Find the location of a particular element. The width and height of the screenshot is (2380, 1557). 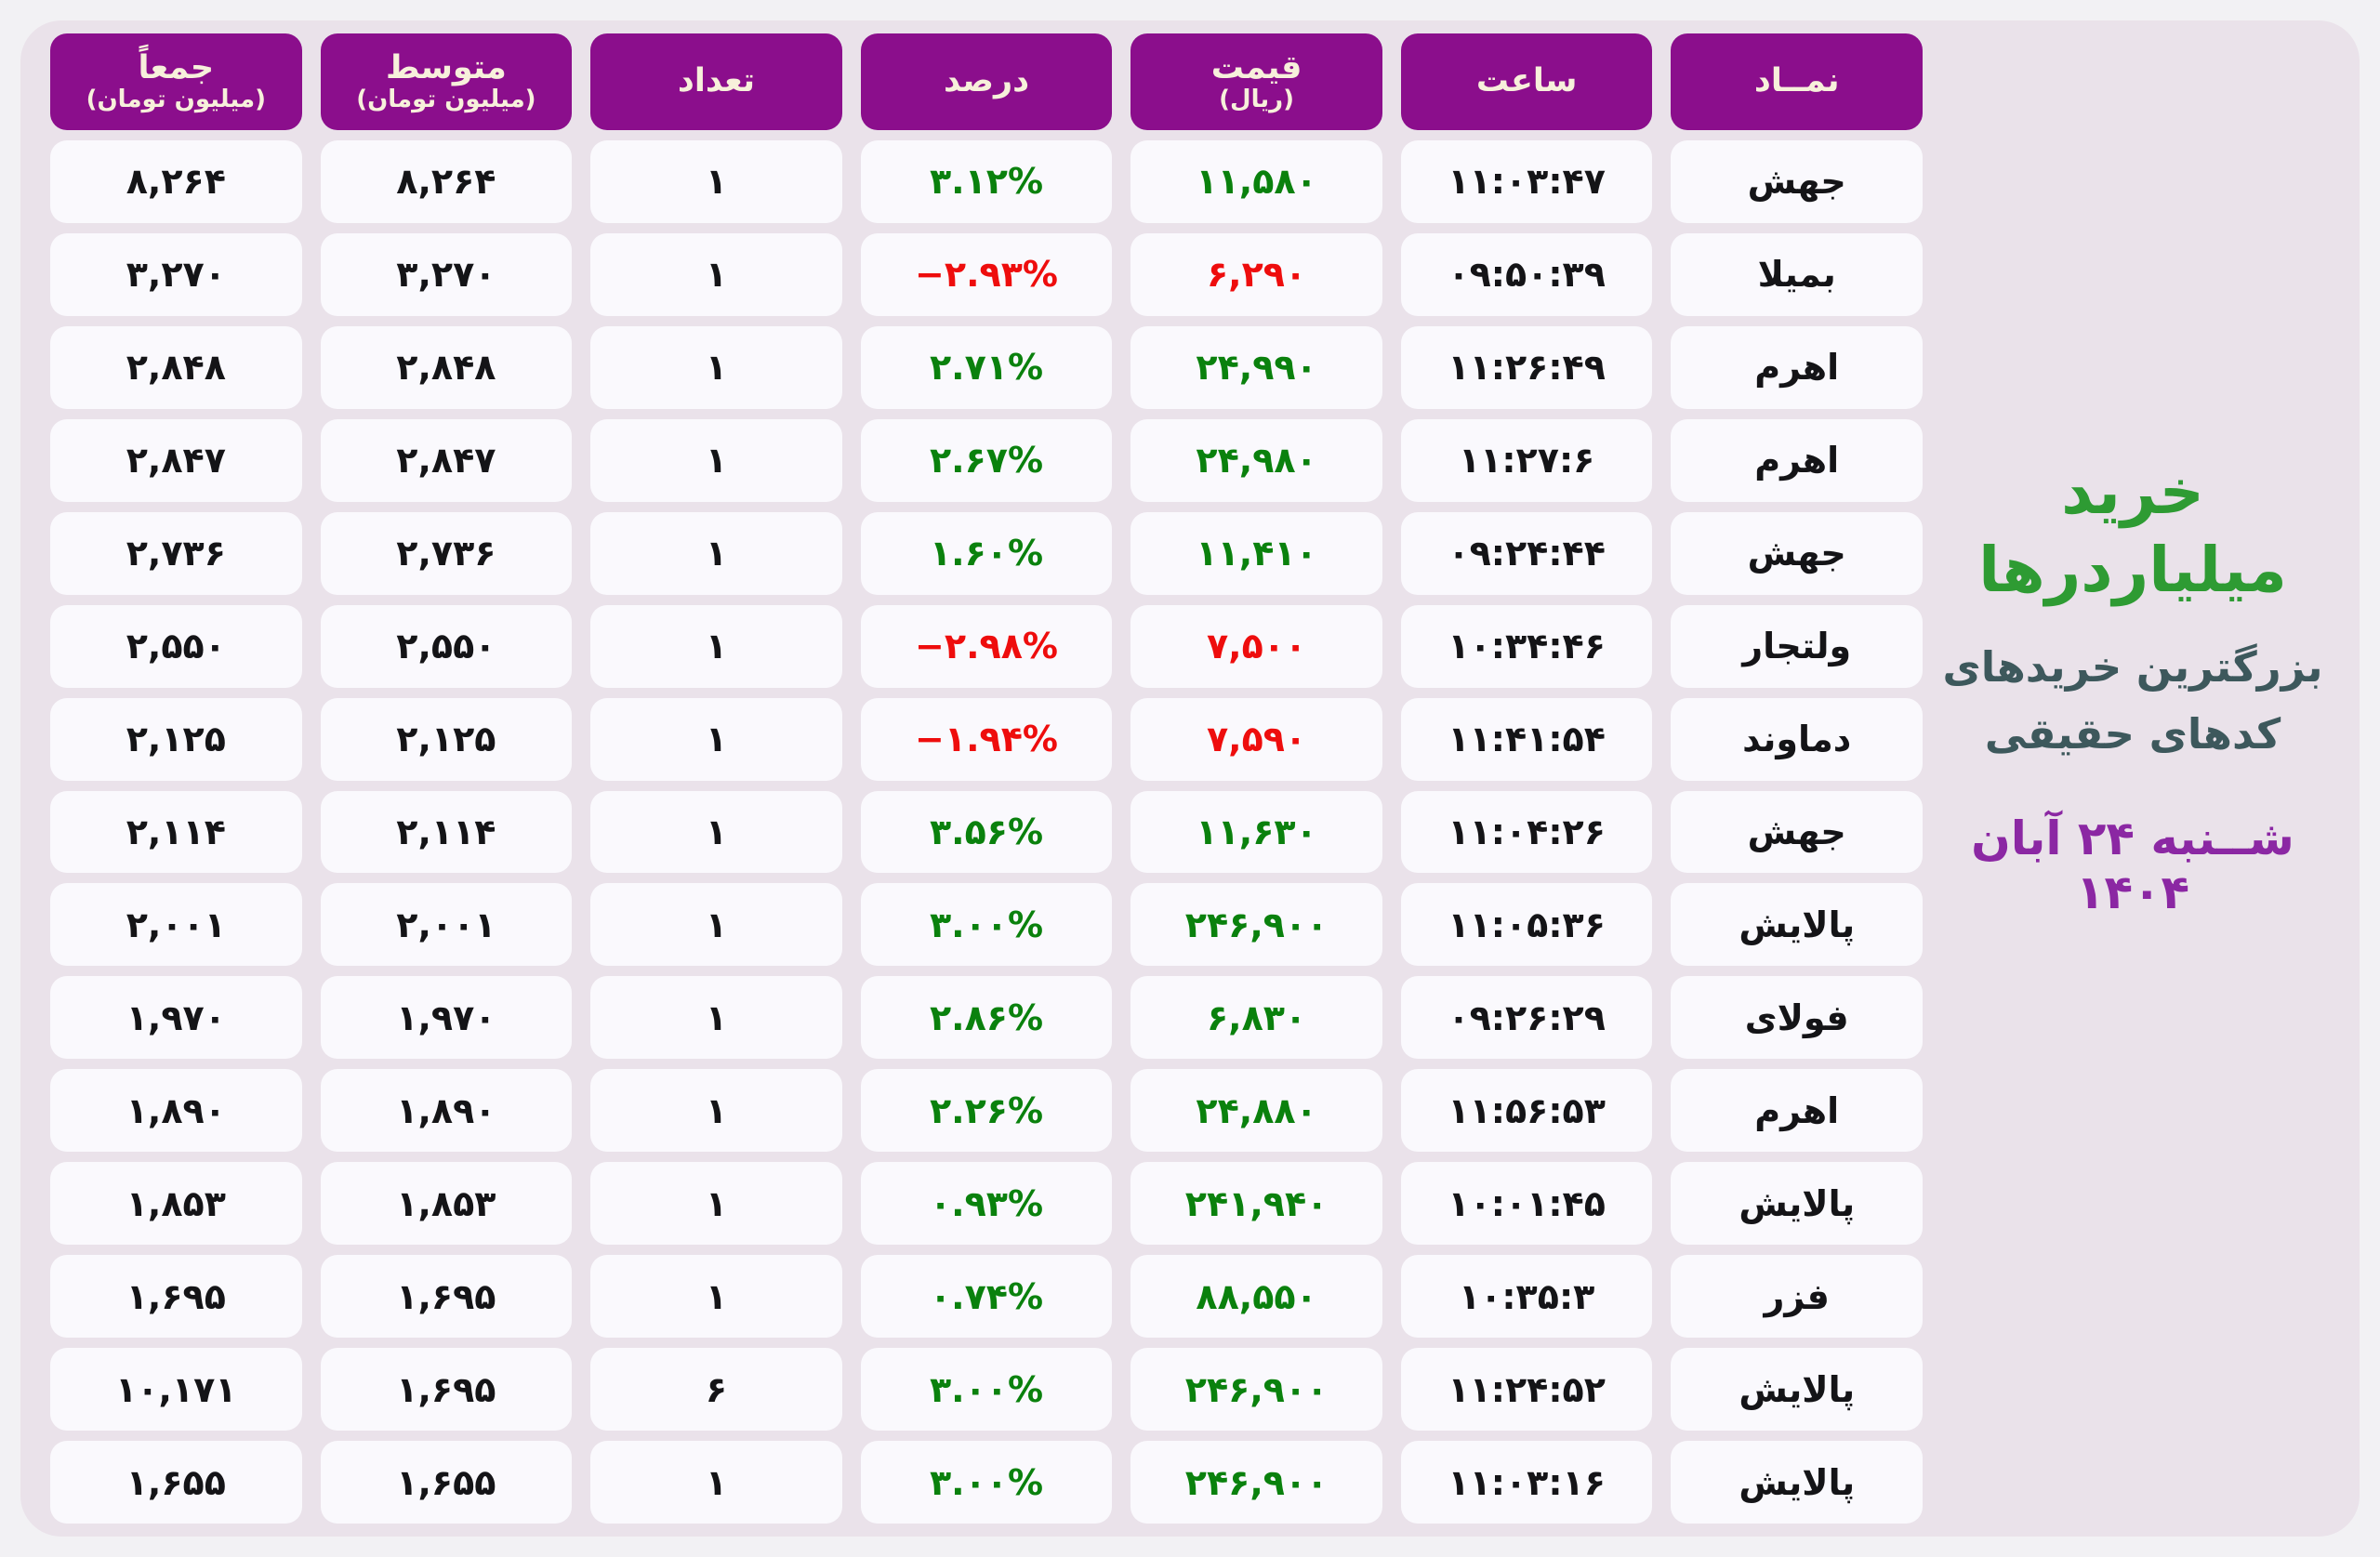

percent-cell: ۳.۰۰% is located at coordinates (986, 925).